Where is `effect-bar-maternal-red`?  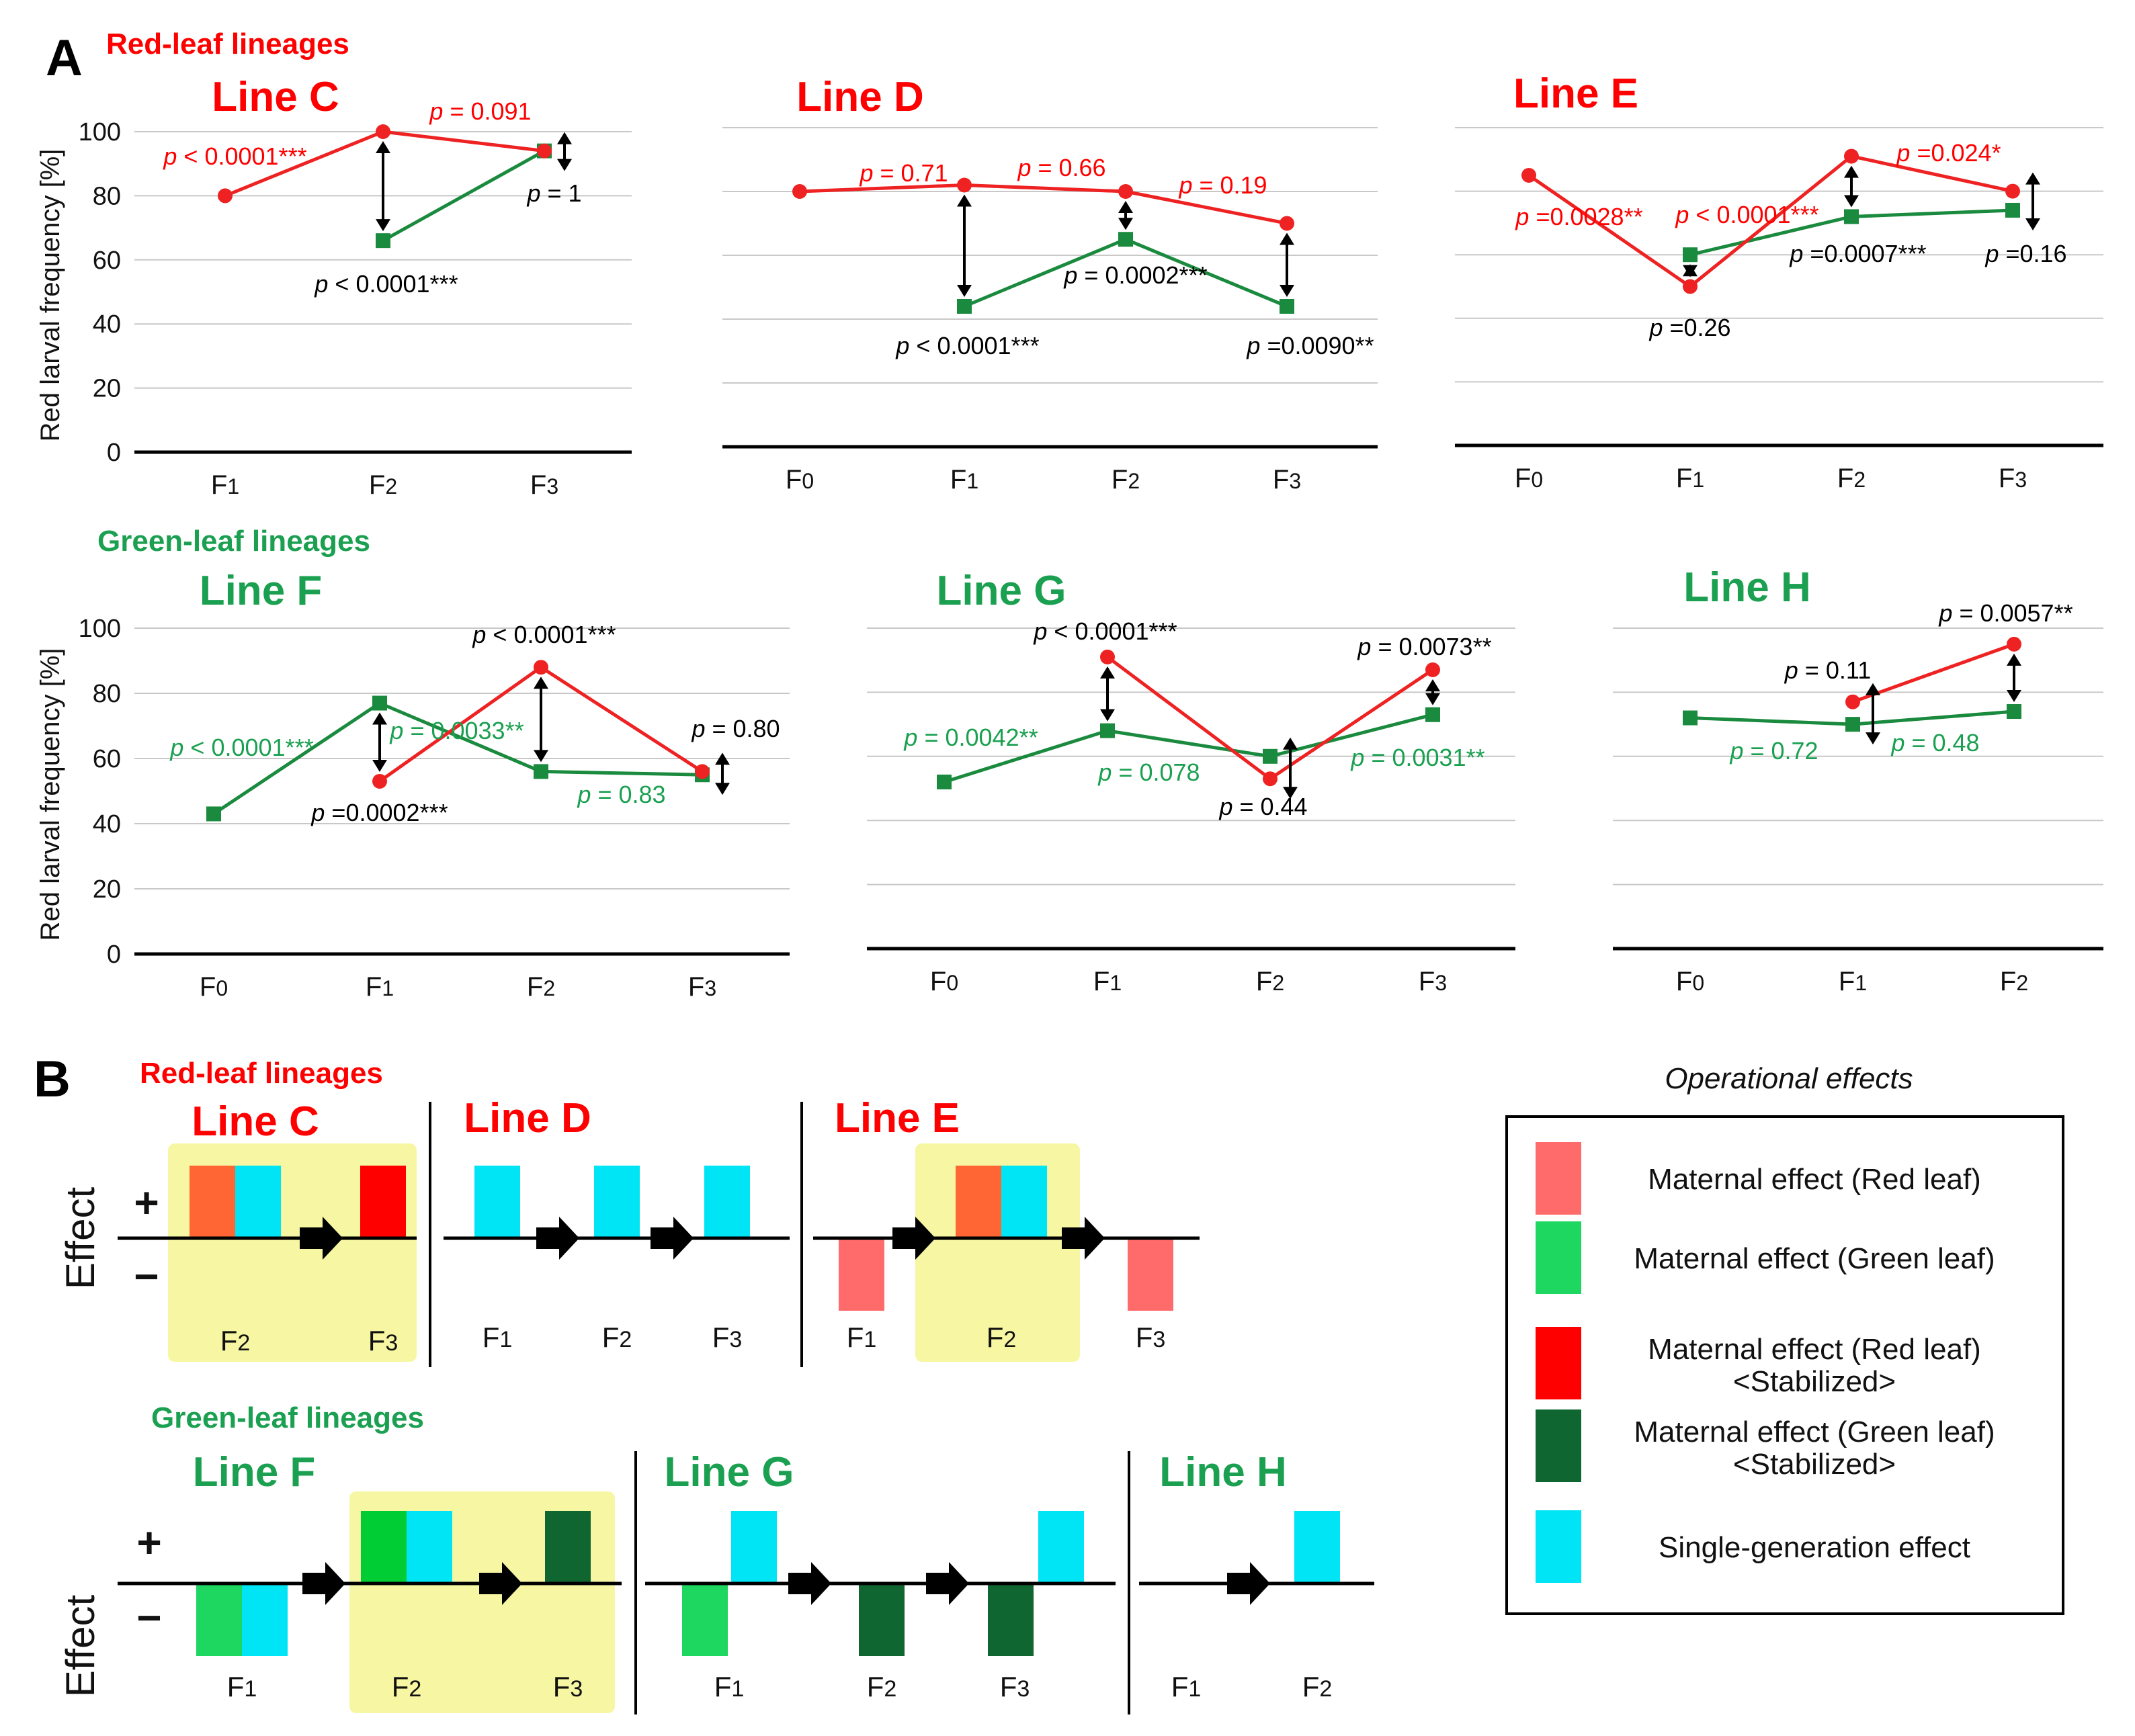
effect-bar-maternal-red is located at coordinates (861, 1274).